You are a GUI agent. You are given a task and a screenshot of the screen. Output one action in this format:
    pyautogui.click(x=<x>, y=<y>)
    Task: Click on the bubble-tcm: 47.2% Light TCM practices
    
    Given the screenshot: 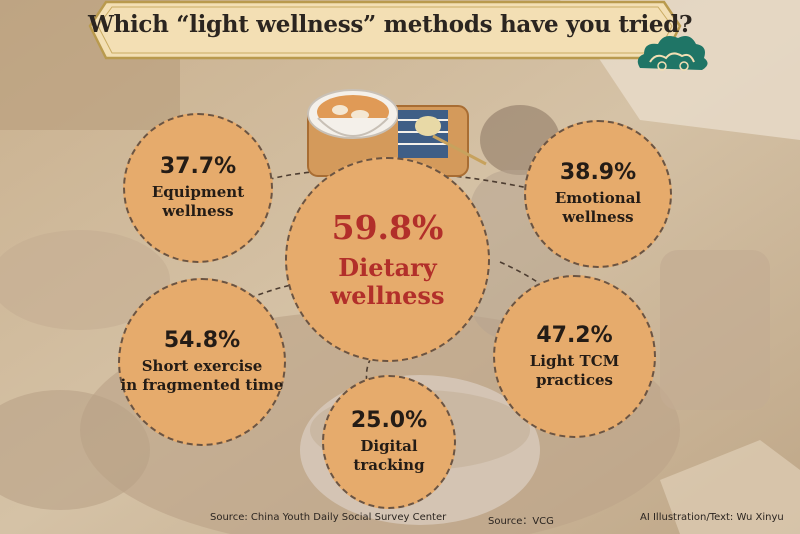 What is the action you would take?
    pyautogui.click(x=574, y=356)
    